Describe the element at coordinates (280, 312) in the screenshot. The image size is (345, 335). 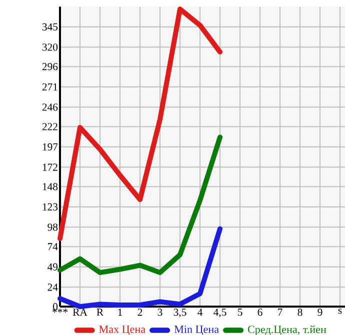
I see `x-tick-label: 7` at that location.